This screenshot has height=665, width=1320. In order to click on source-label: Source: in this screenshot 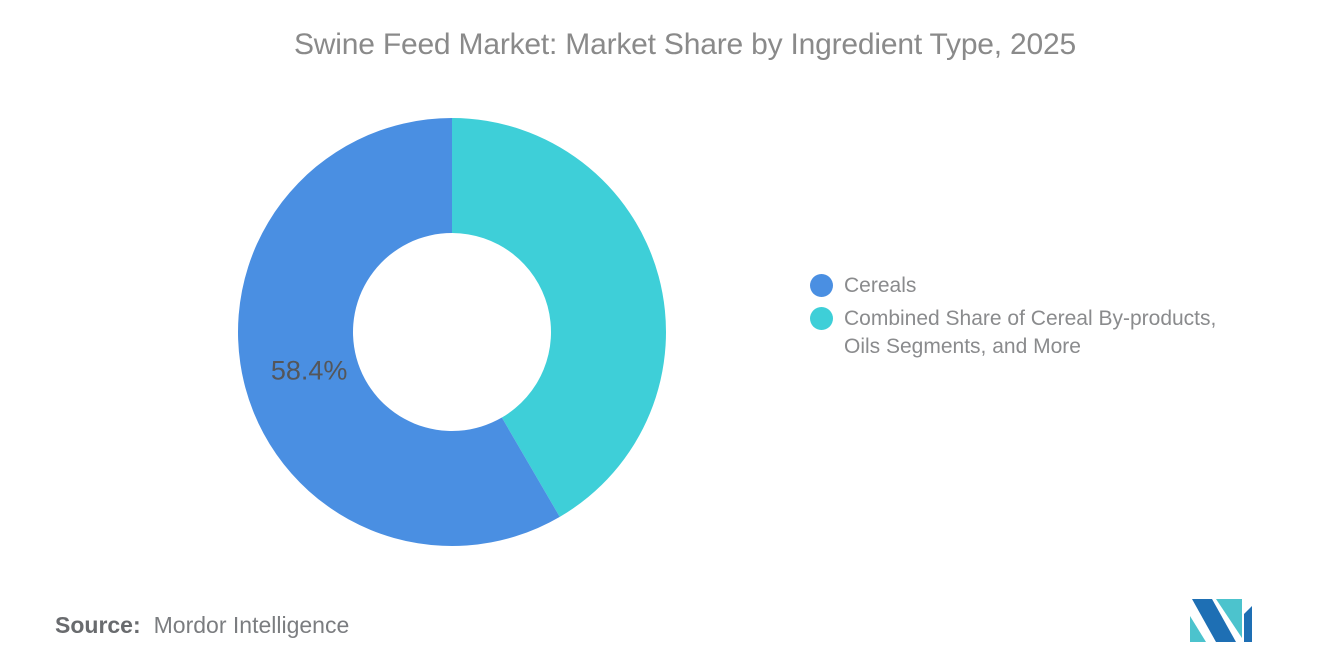, I will do `click(98, 625)`.